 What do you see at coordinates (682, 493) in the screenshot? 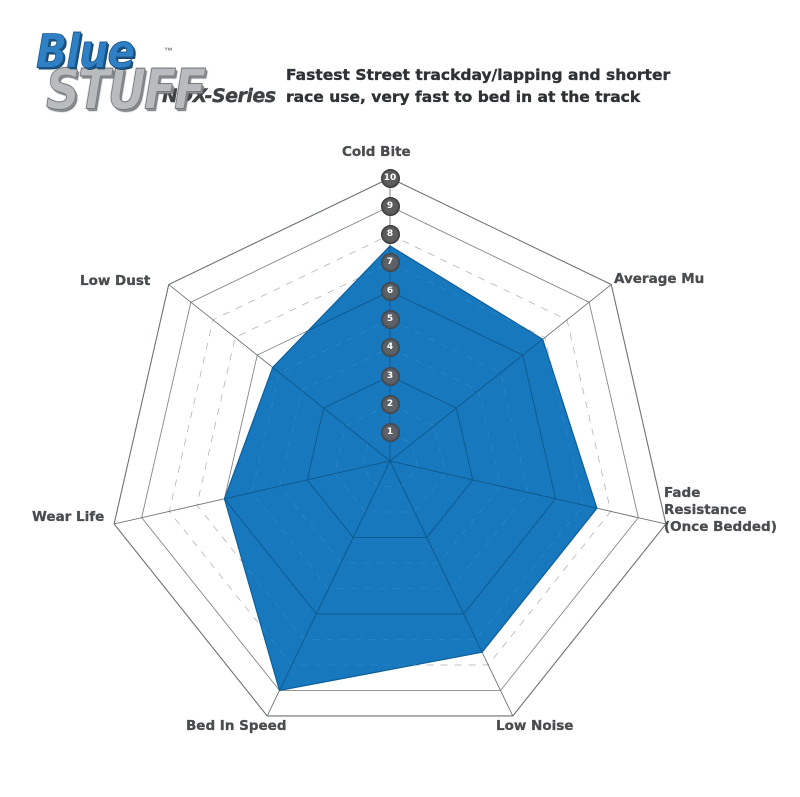
I see `axis-label-fade-line1: Fade` at bounding box center [682, 493].